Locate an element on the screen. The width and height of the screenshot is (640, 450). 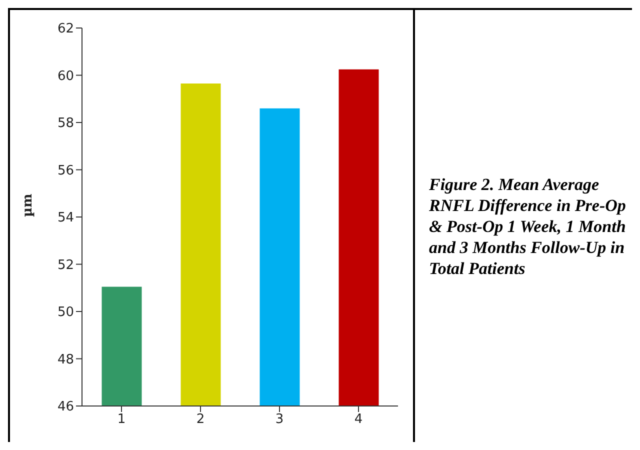
y-tick-label: 58 is located at coordinates (65, 124).